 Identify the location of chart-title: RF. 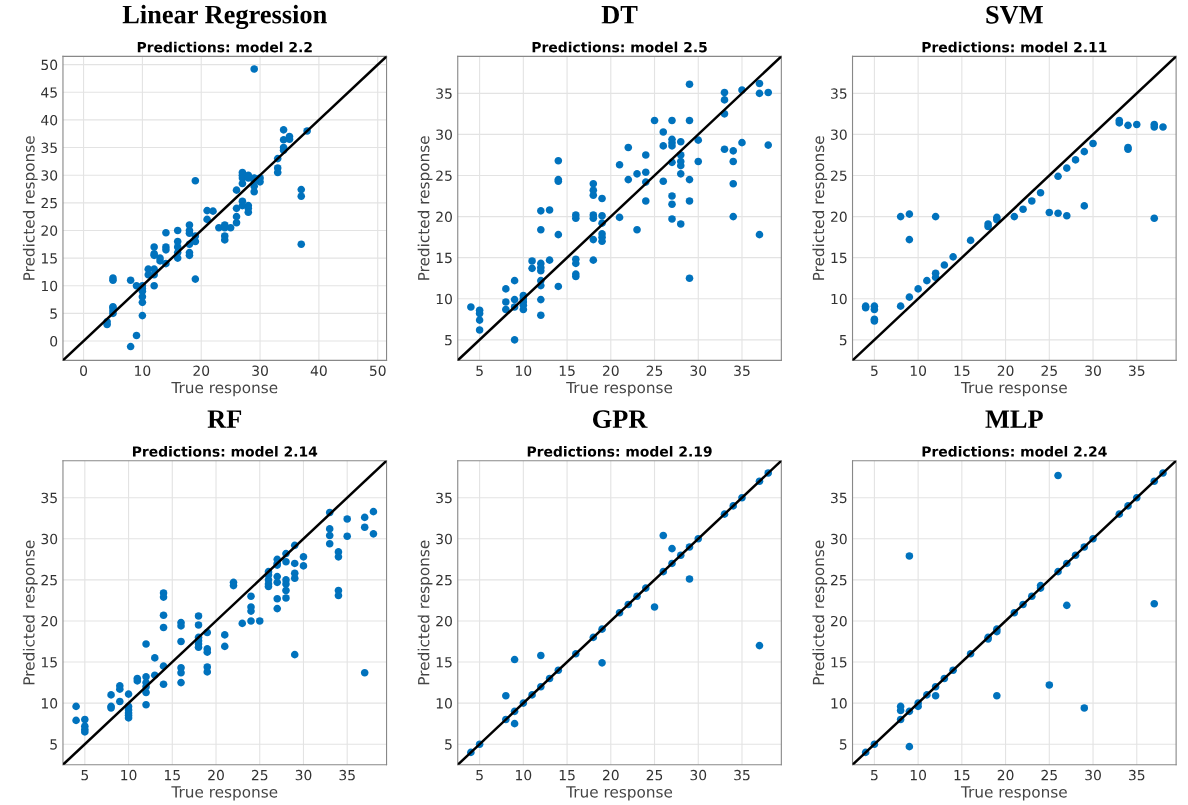
(224, 419).